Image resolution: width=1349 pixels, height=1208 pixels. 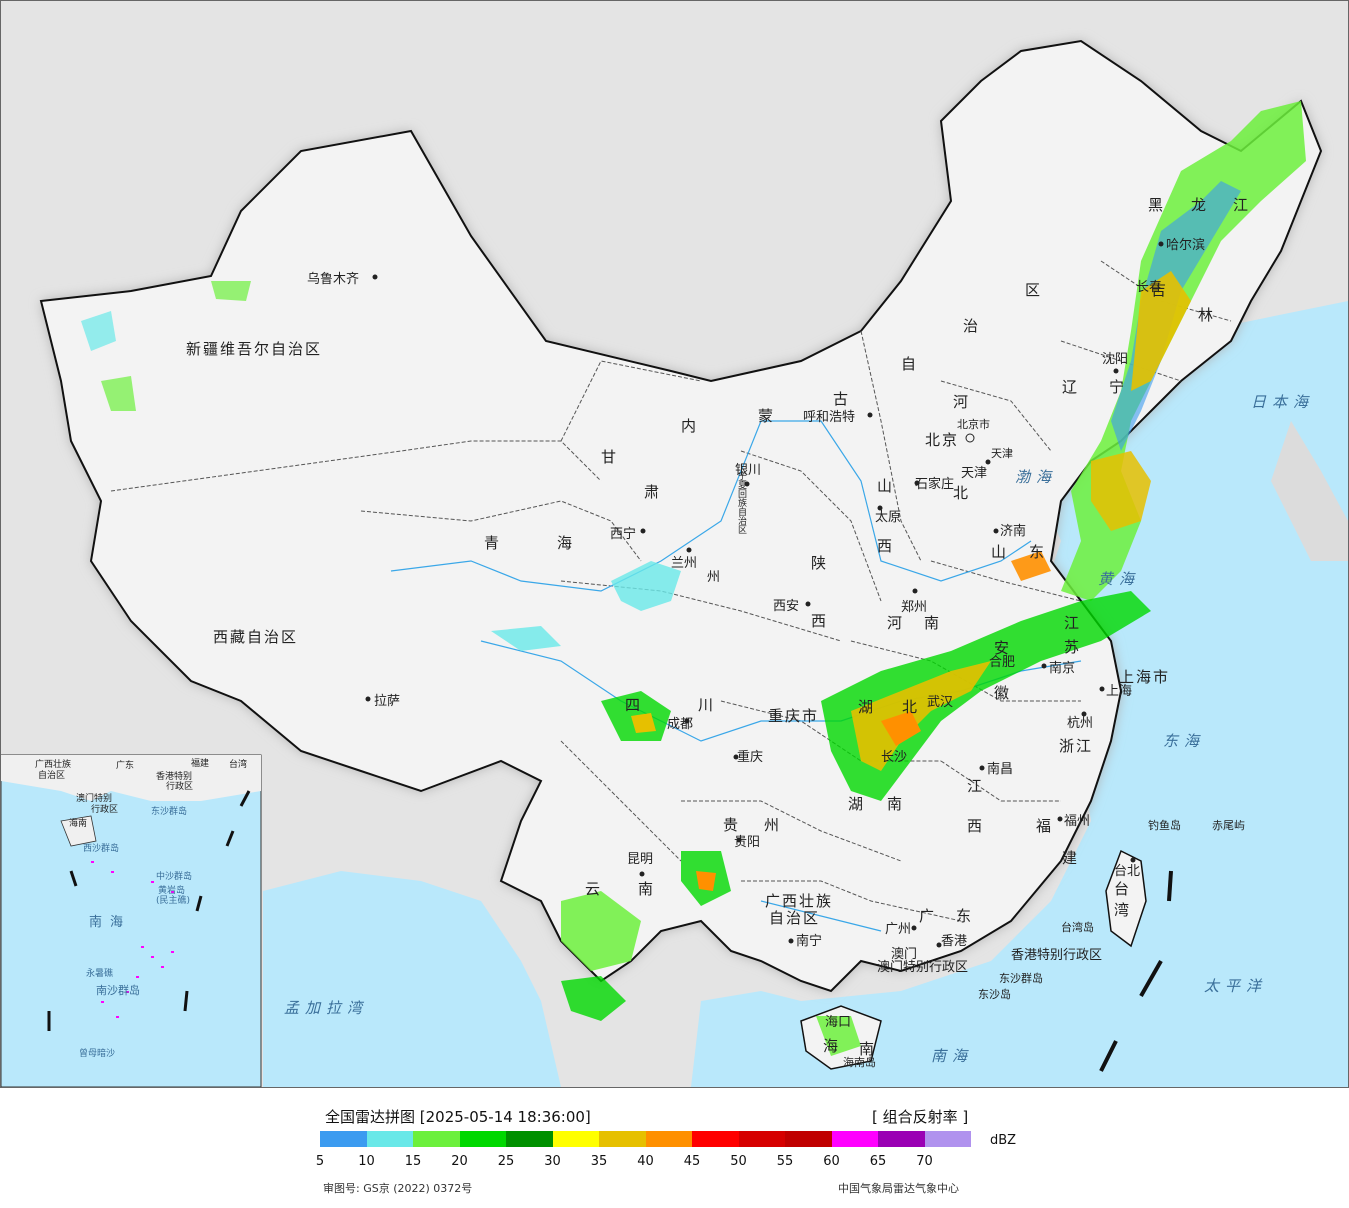 What do you see at coordinates (387, 701) in the screenshot?
I see `city-lhasa: 拉萨` at bounding box center [387, 701].